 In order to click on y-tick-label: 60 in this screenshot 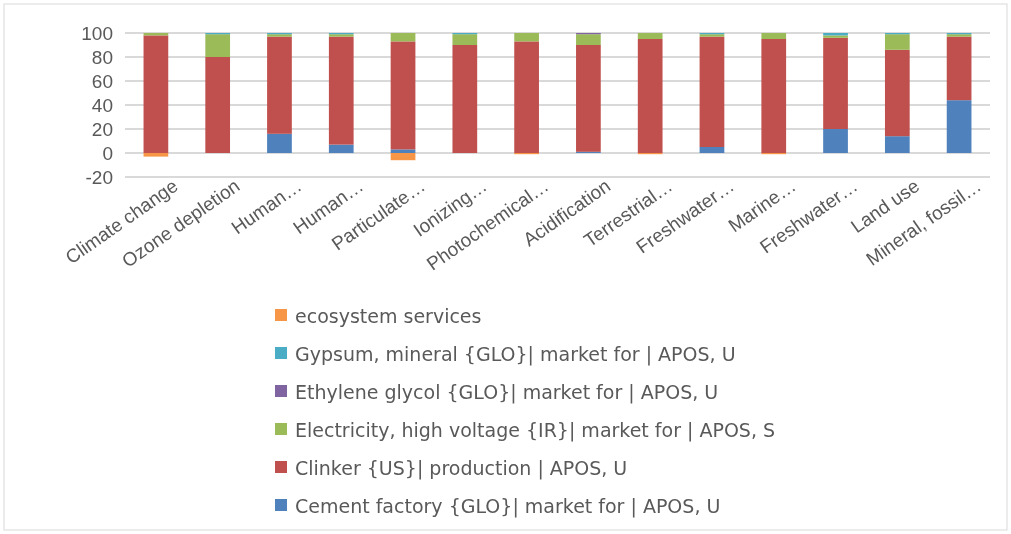, I will do `click(102, 81)`.